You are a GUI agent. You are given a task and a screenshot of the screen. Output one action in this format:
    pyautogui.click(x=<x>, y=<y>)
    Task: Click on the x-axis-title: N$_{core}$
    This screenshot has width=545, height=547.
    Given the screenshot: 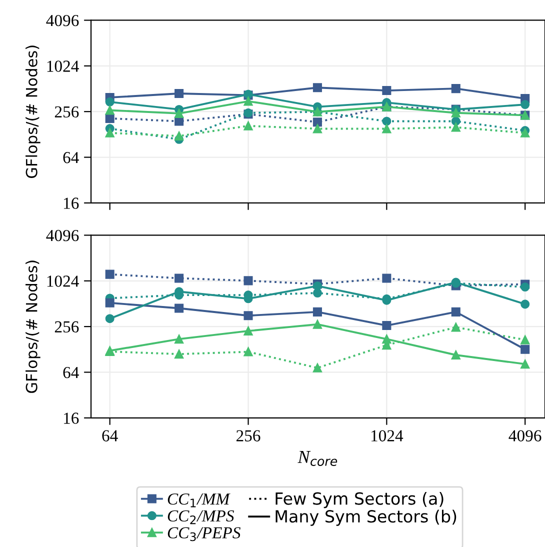 What is the action you would take?
    pyautogui.click(x=318, y=458)
    